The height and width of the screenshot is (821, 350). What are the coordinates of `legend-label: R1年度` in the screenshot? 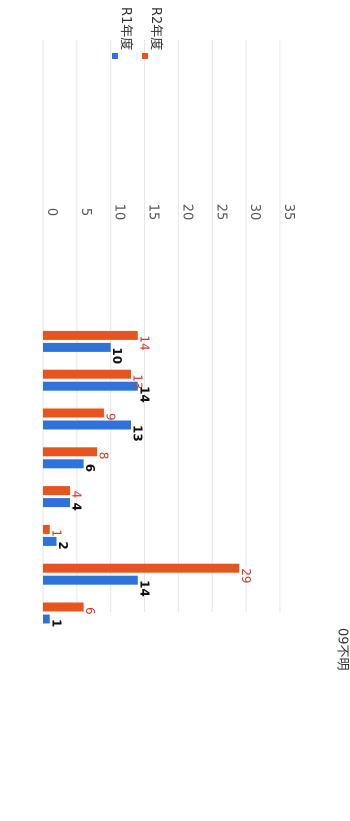 It's located at (126, 28).